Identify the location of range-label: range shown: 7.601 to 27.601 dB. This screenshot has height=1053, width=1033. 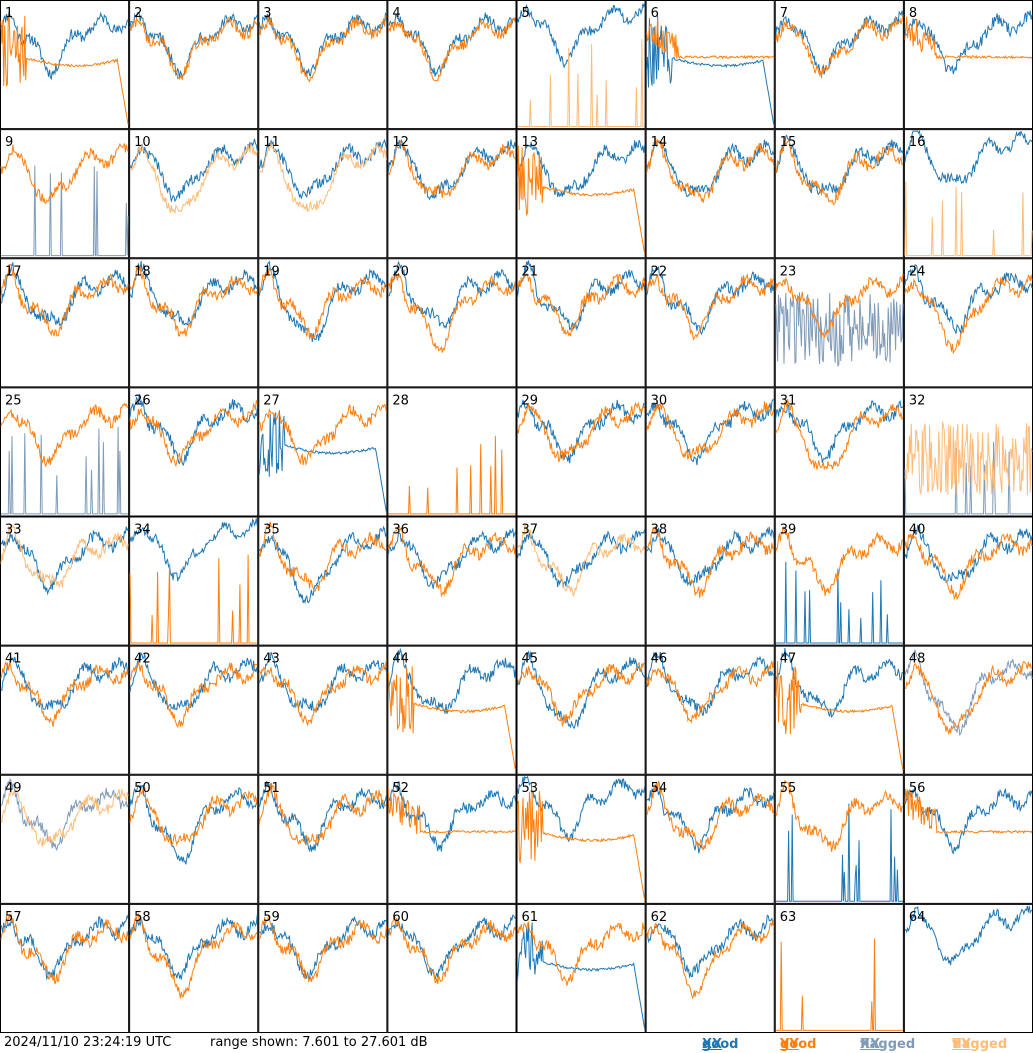
(319, 1042).